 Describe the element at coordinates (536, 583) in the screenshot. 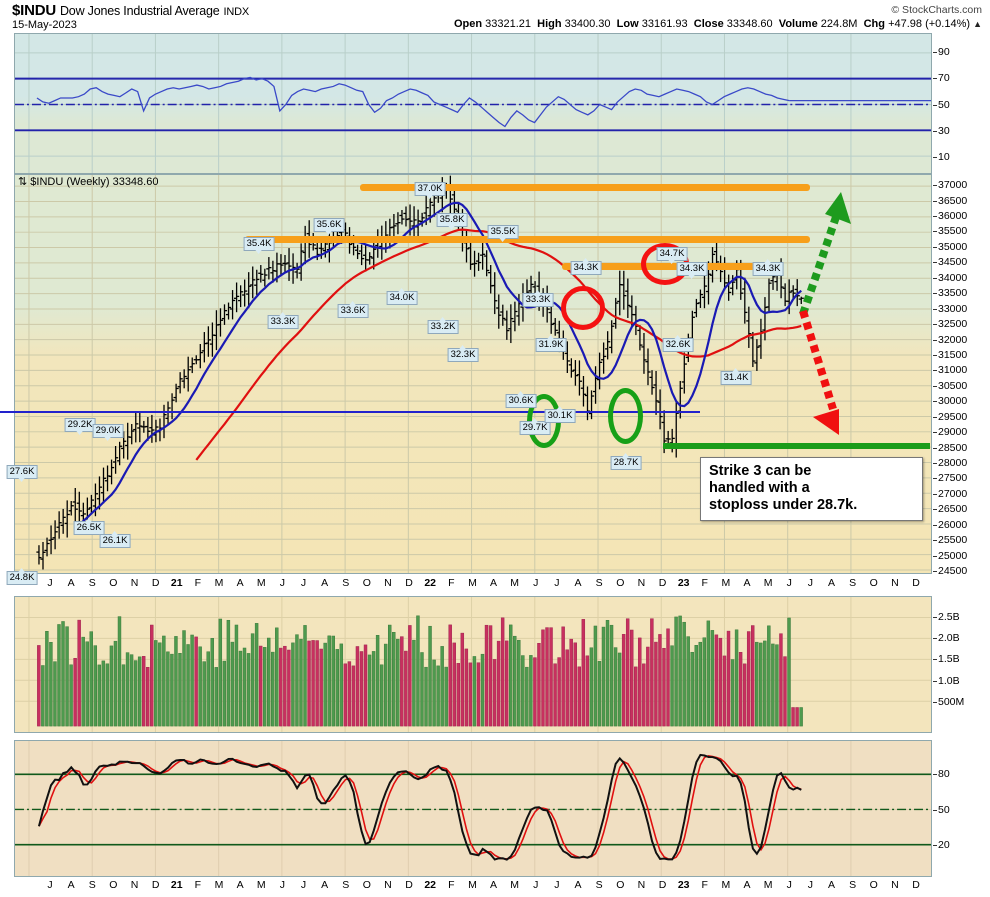

I see `x-tick-J-23: J` at that location.